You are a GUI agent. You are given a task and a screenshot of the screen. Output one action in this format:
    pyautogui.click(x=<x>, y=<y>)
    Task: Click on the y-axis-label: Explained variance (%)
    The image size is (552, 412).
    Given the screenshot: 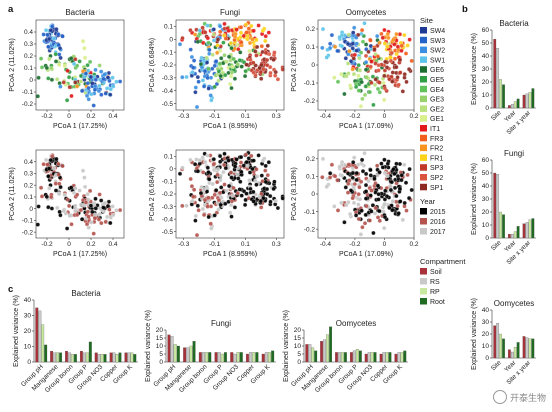 What is the action you would take?
    pyautogui.click(x=16, y=331)
    